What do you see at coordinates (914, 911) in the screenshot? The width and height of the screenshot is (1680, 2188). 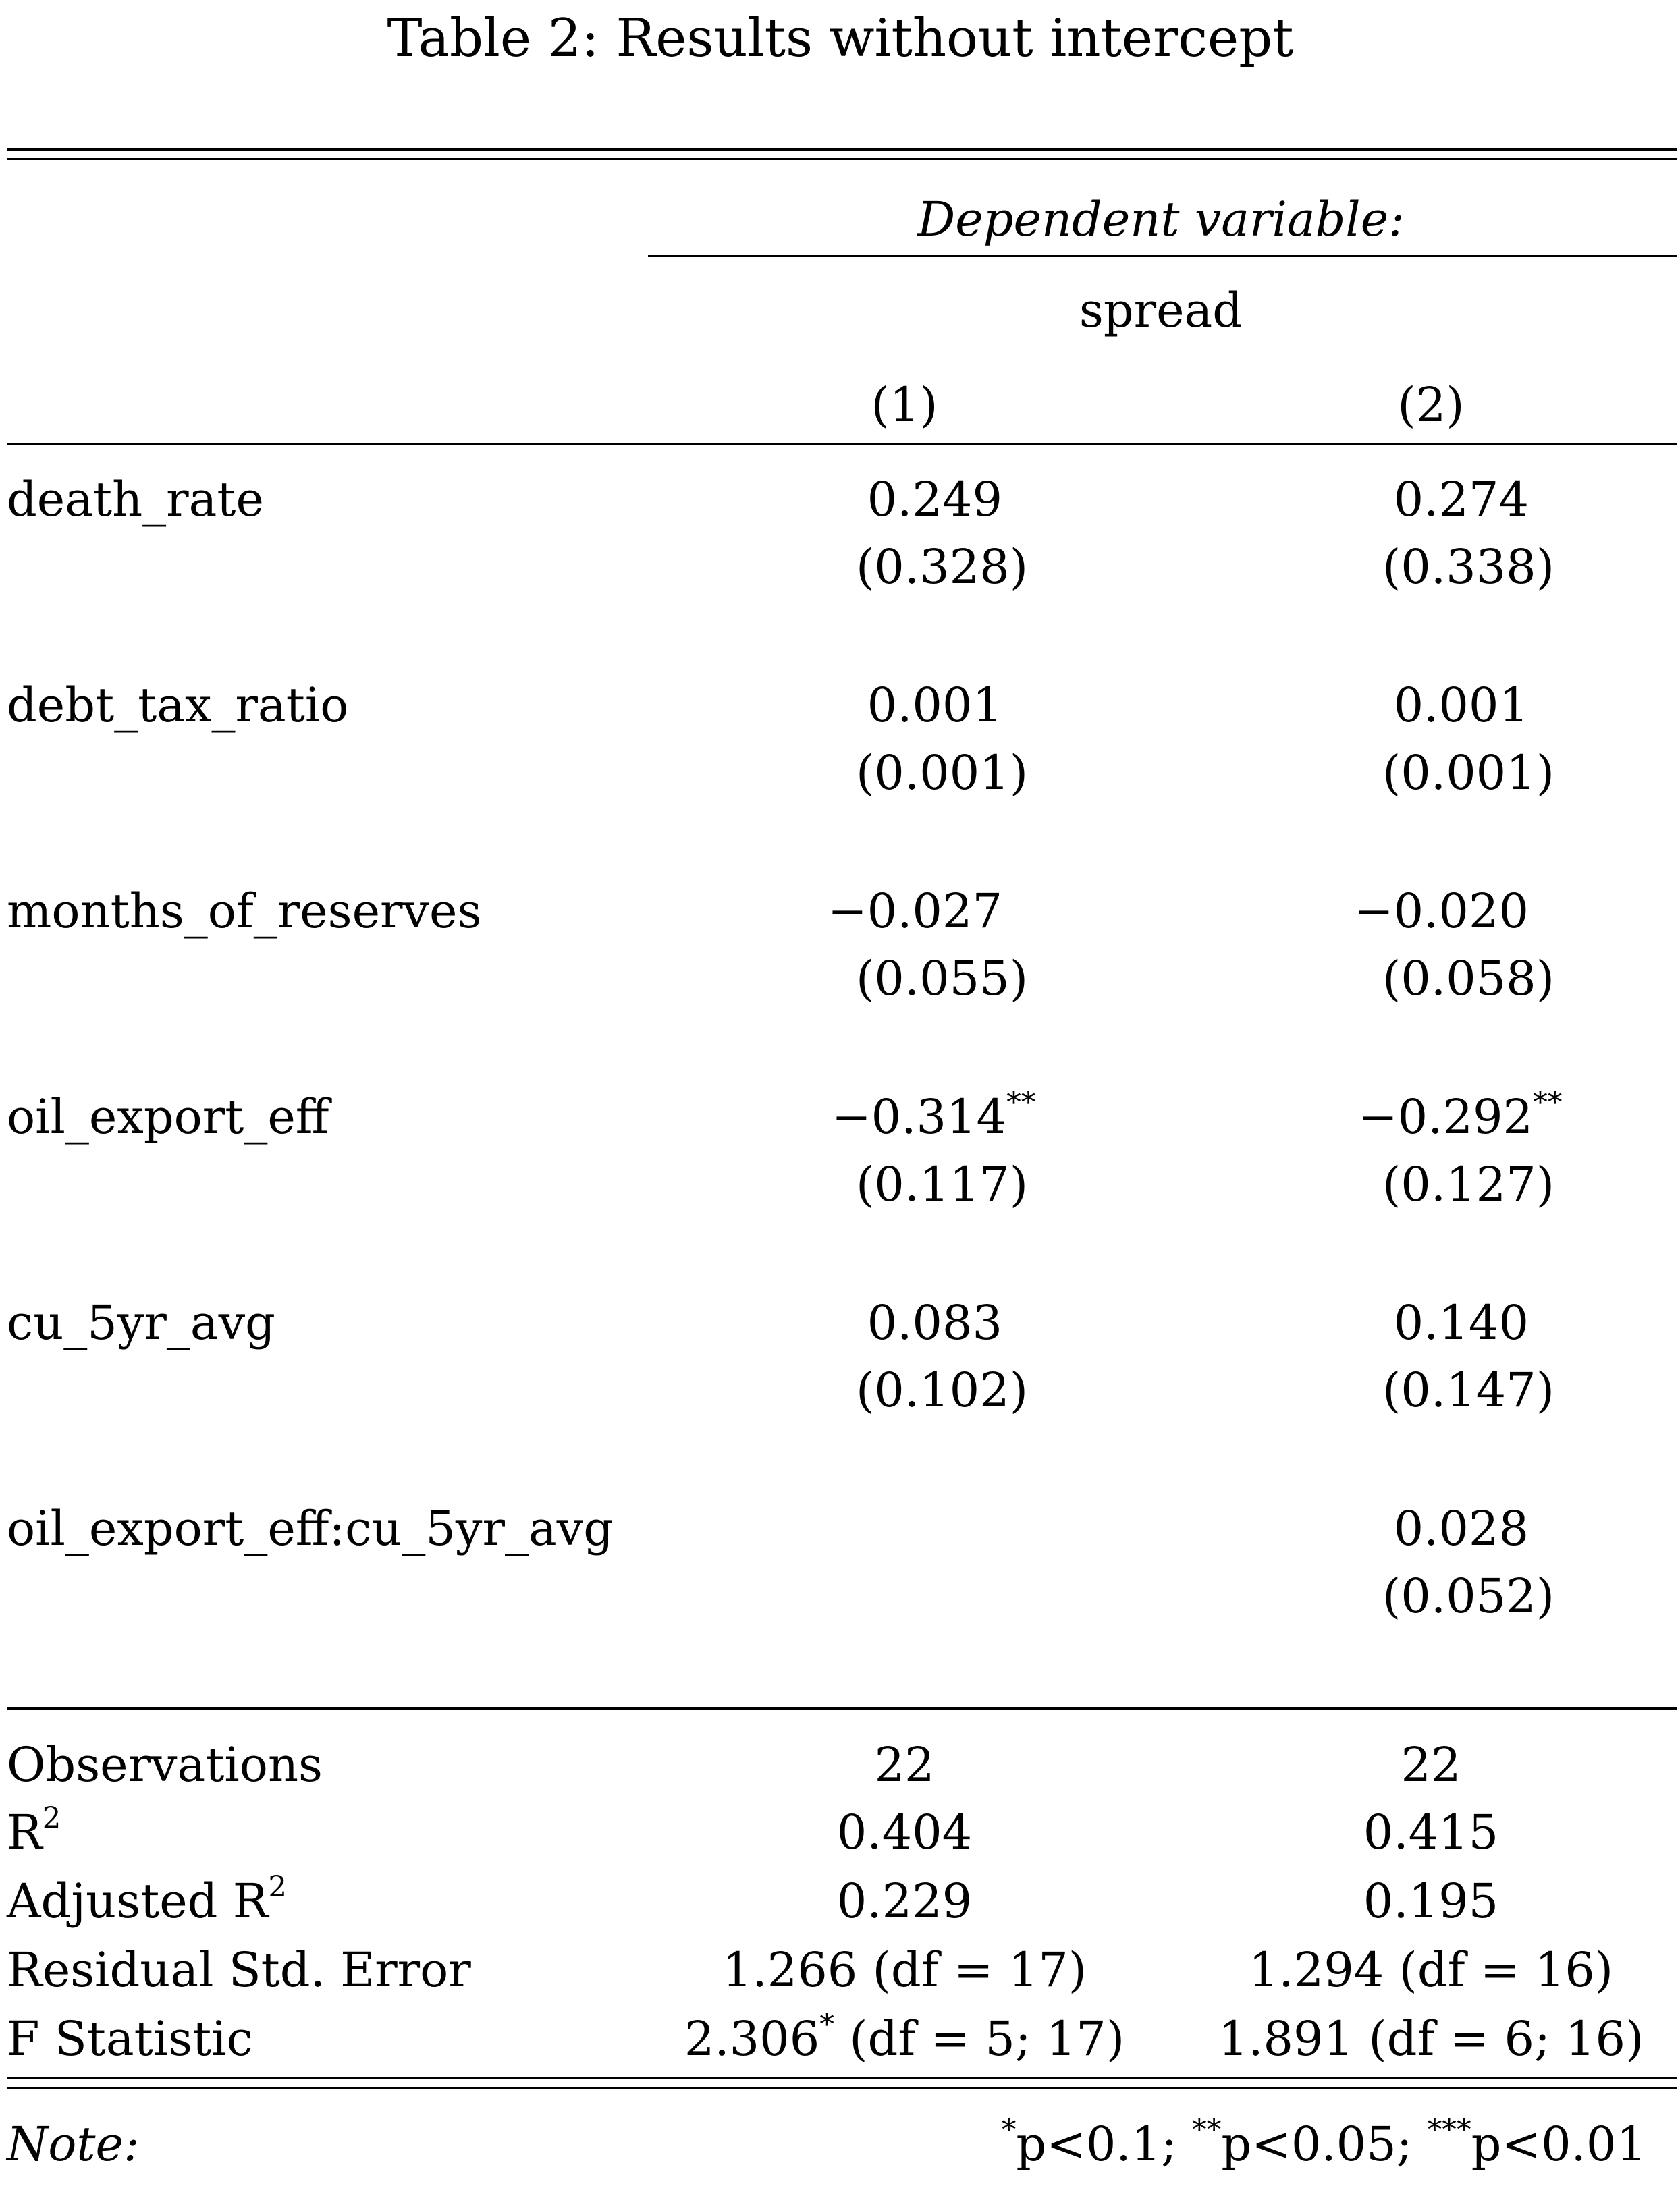 I see `coef-c1: −0.027` at bounding box center [914, 911].